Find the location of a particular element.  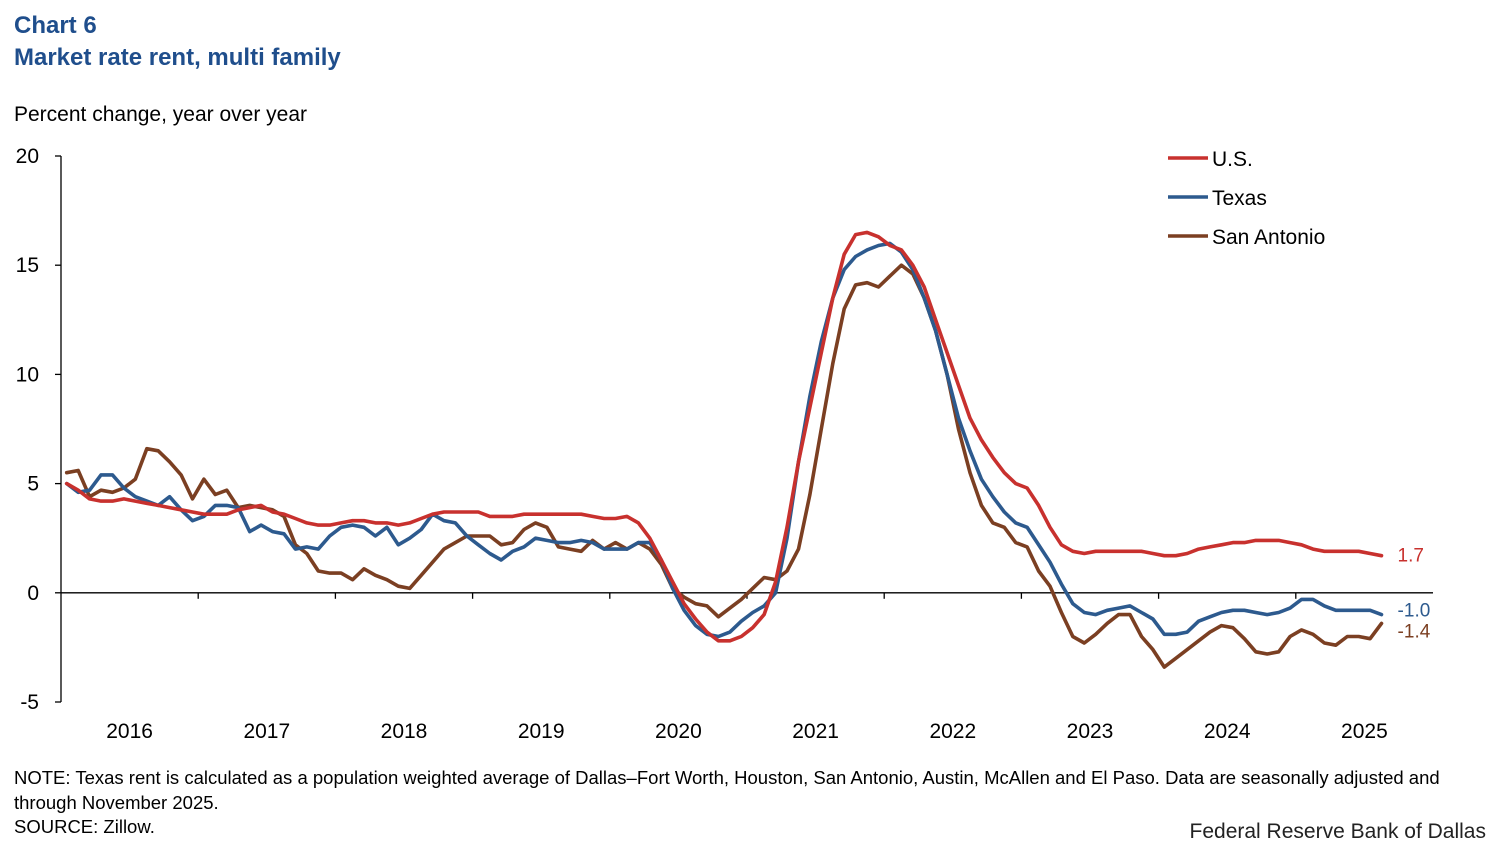

x-tick-label: 2020 is located at coordinates (678, 731).